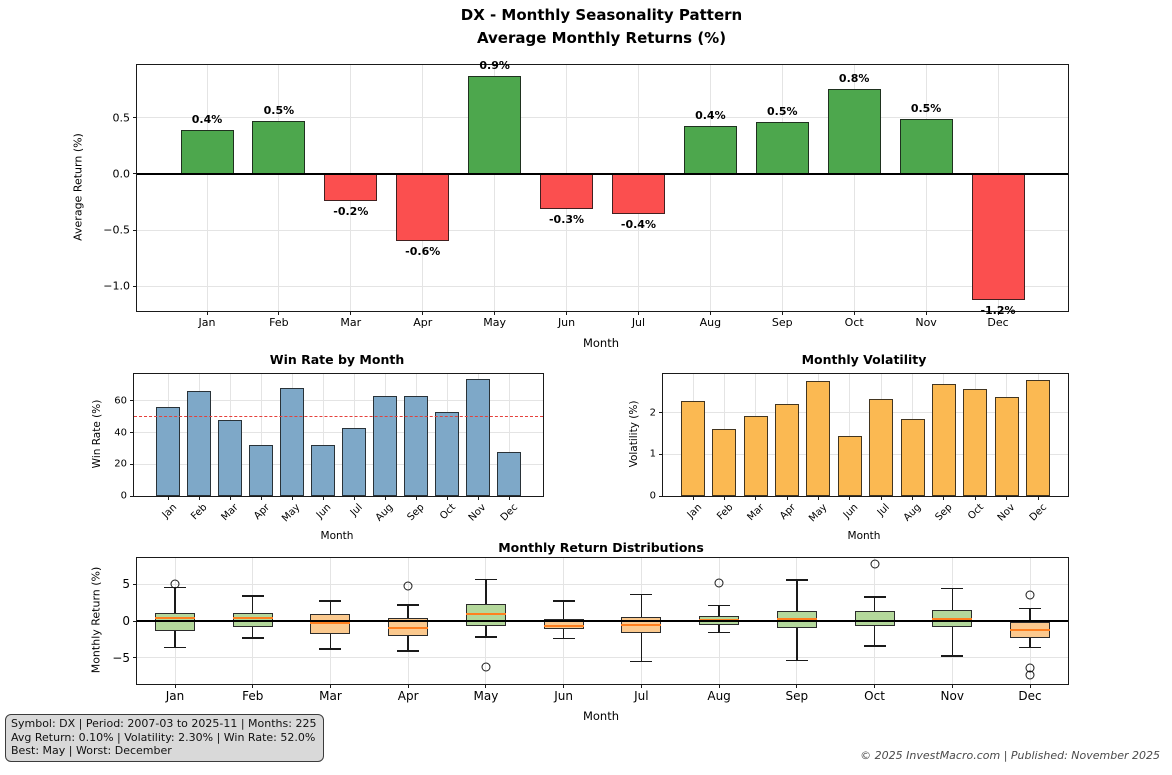 The image size is (1172, 775). What do you see at coordinates (563, 696) in the screenshot?
I see `x-tick-label: Jun` at bounding box center [563, 696].